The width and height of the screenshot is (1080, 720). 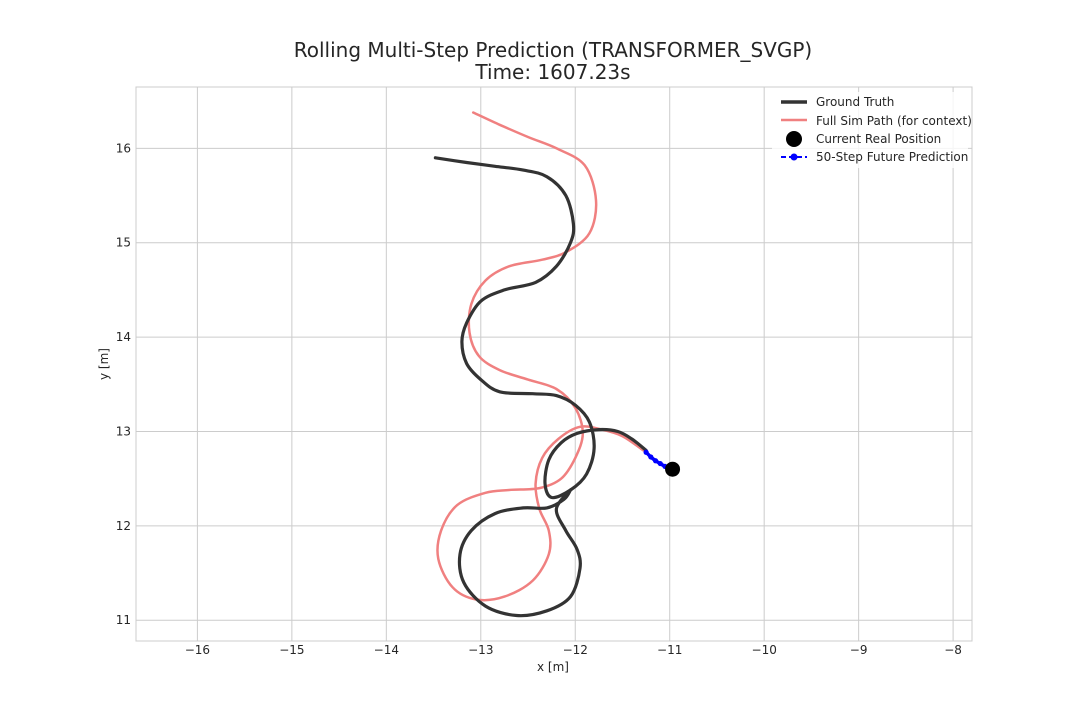 What do you see at coordinates (553, 667) in the screenshot?
I see `x-axis-label: x [m]` at bounding box center [553, 667].